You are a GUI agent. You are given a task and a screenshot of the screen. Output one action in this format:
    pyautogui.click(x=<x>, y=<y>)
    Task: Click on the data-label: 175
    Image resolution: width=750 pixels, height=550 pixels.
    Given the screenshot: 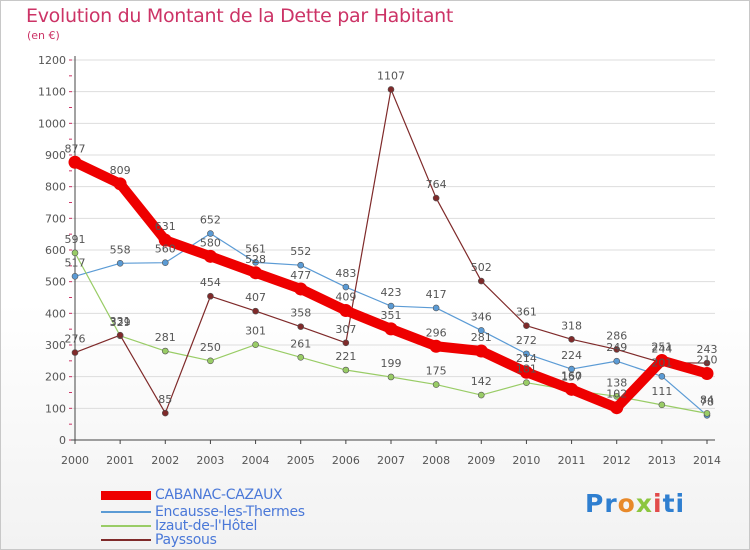 What is the action you would take?
    pyautogui.click(x=436, y=371)
    